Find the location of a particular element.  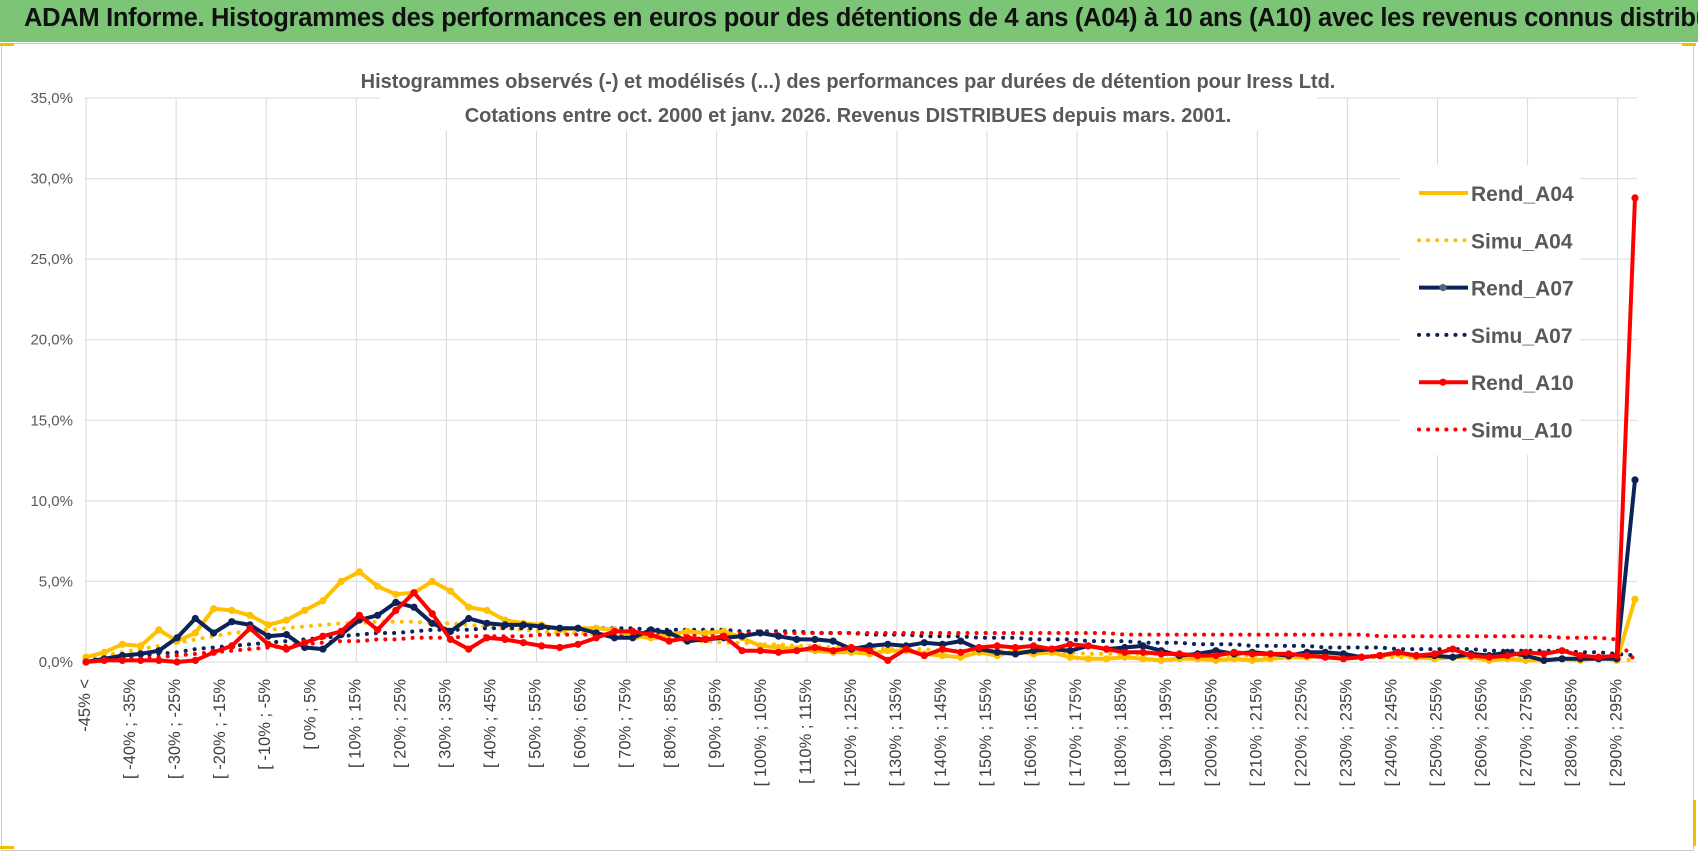

x-tick-label: [ 170% ; 175% is located at coordinates (1076, 733).